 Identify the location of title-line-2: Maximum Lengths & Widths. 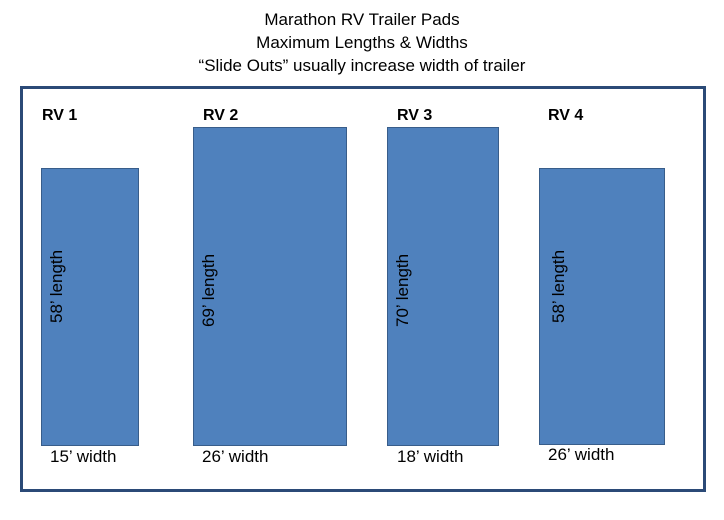
(362, 42).